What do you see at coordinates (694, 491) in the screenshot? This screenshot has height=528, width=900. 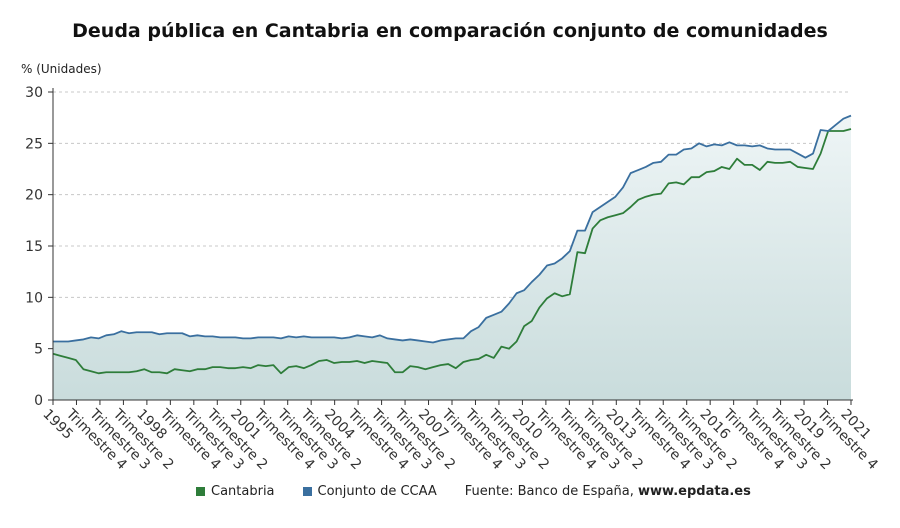 I see `source-link: www.epdata.es` at bounding box center [694, 491].